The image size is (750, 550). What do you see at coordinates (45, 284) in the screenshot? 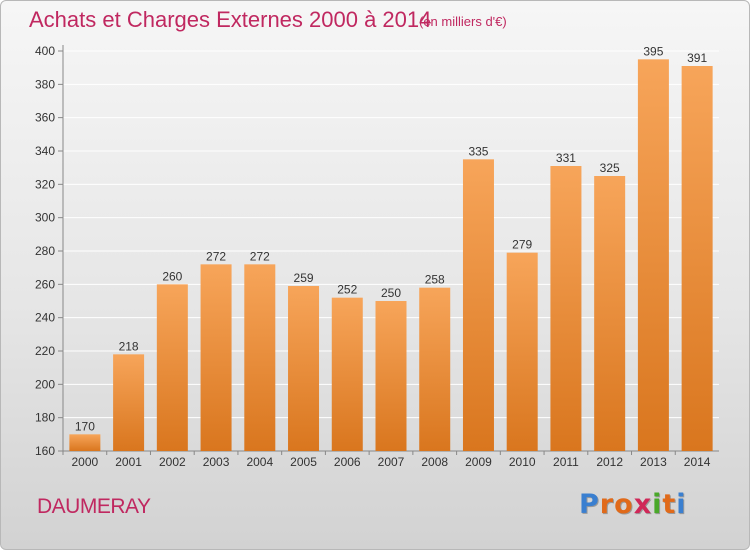
I see `y-tick-label: 260` at bounding box center [45, 284].